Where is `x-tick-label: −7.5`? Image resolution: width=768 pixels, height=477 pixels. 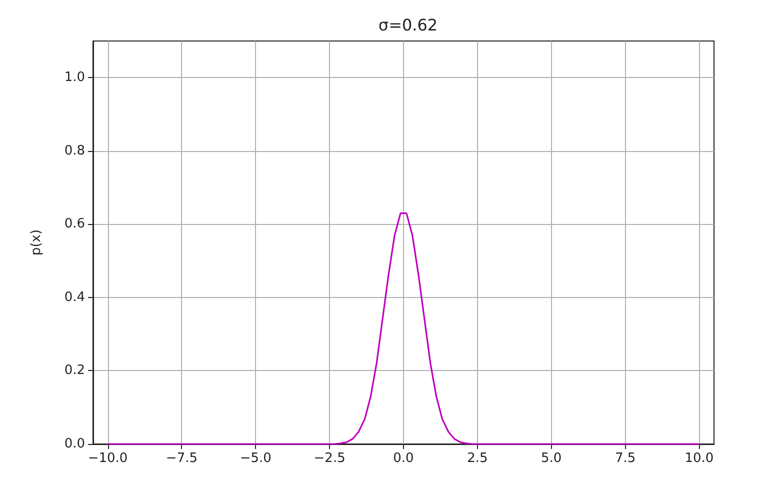 x-tick-label: −7.5 is located at coordinates (182, 458).